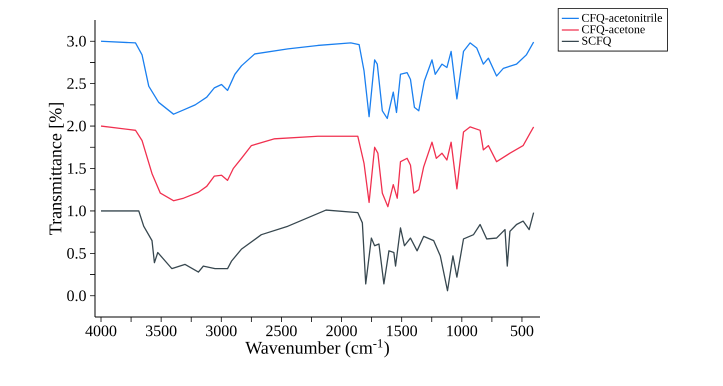 The image size is (723, 386). Describe the element at coordinates (161, 331) in the screenshot. I see `x-tick-label: 3500` at that location.